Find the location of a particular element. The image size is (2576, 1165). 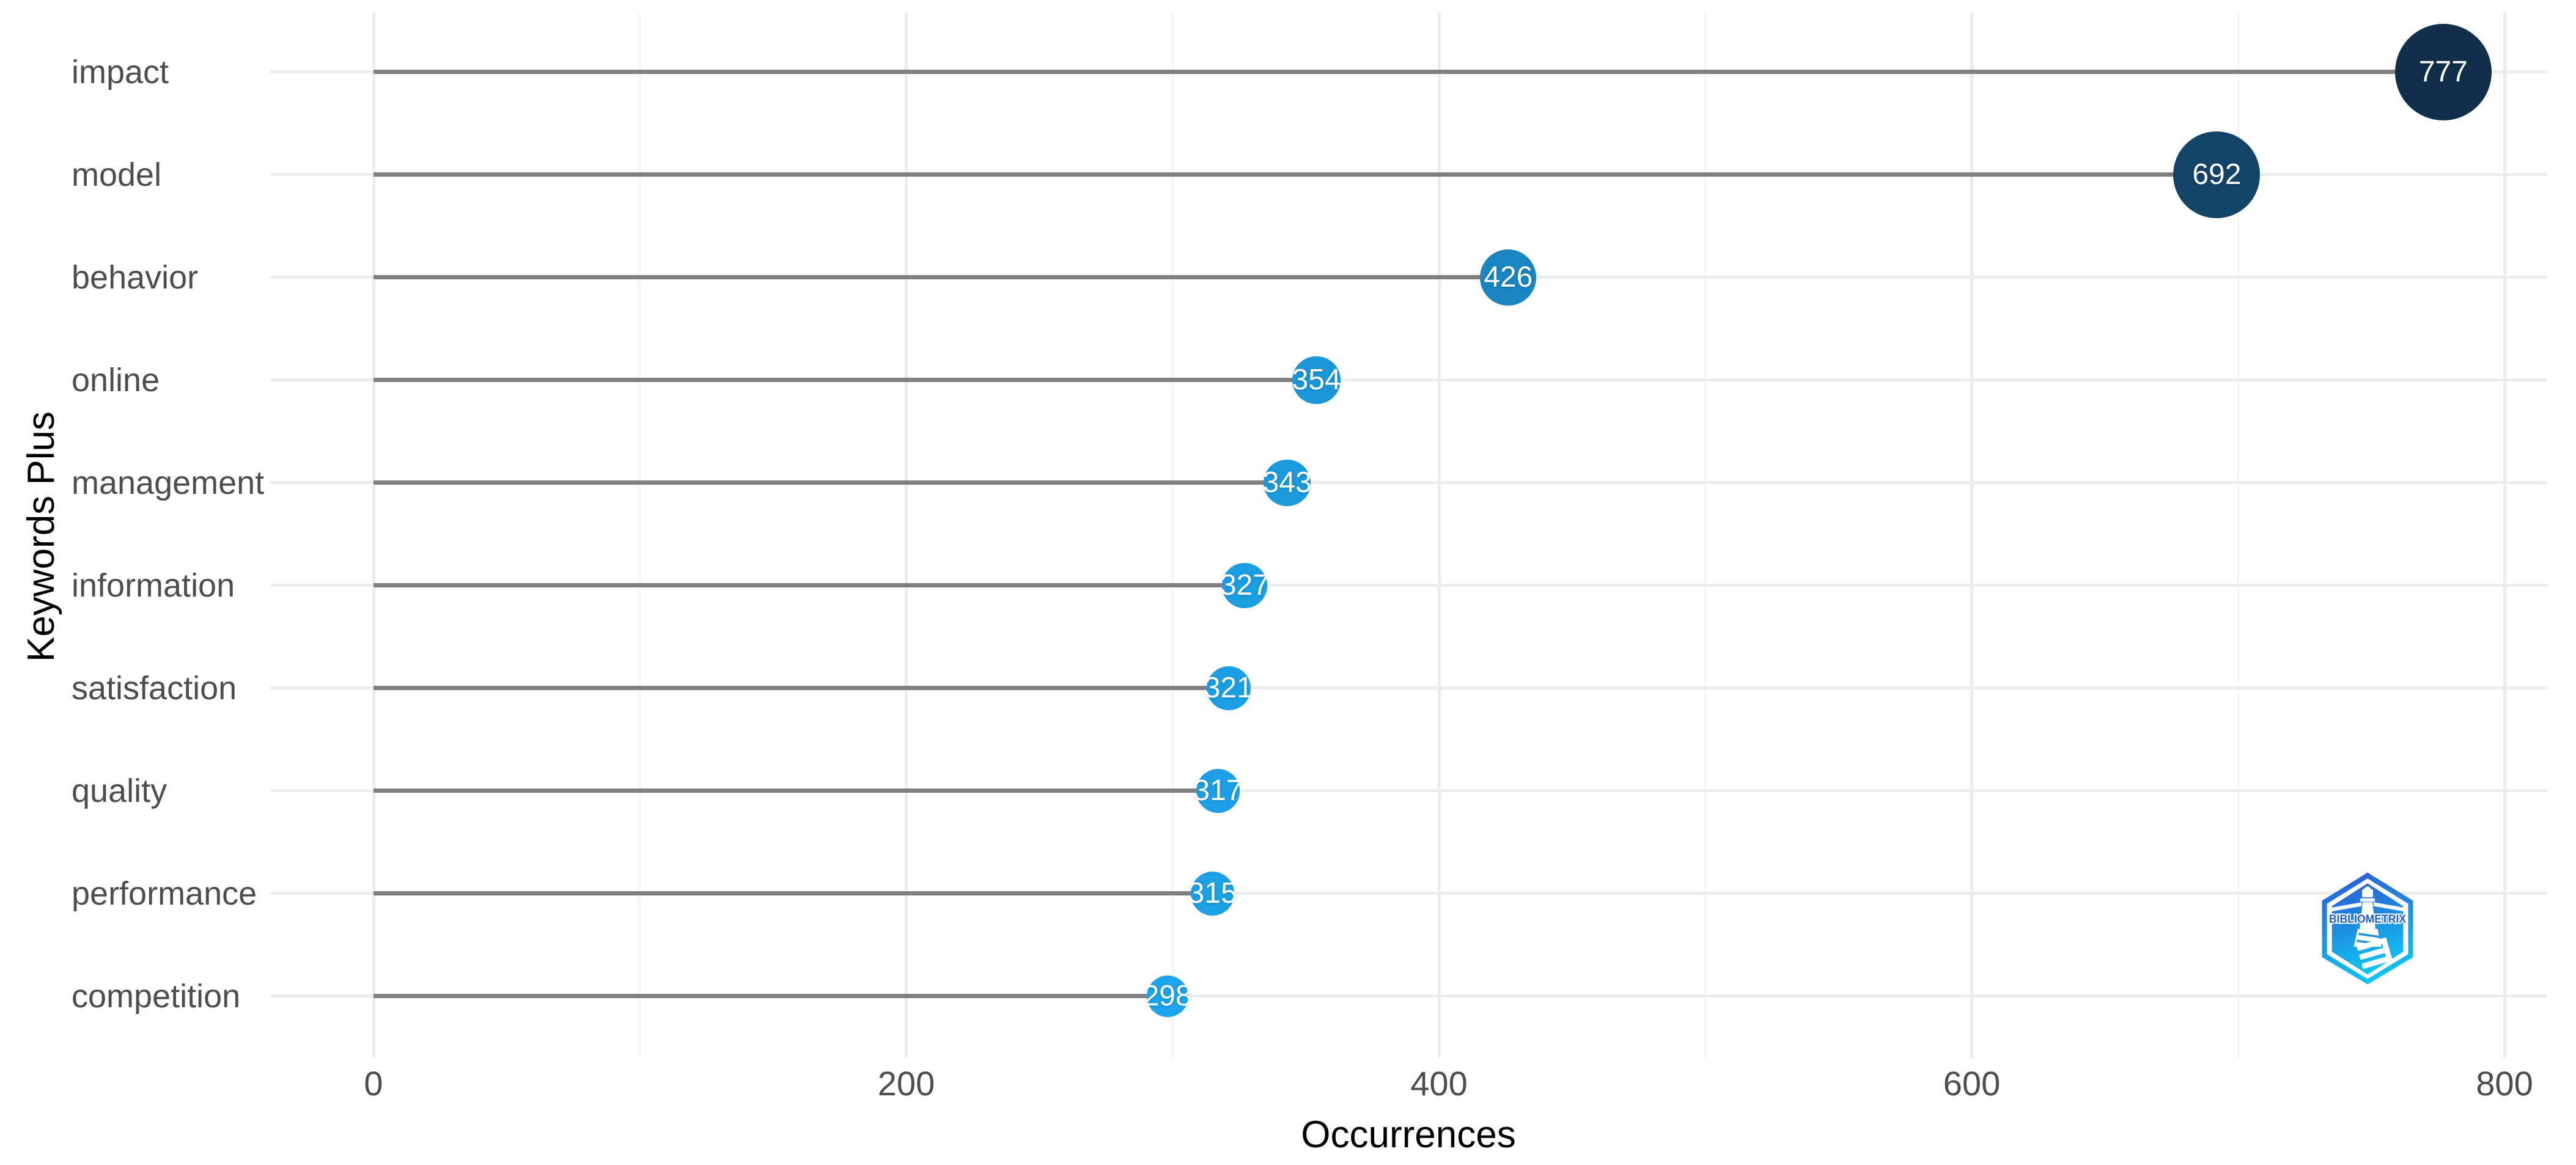

data-point-value-label: 692 is located at coordinates (2217, 174).